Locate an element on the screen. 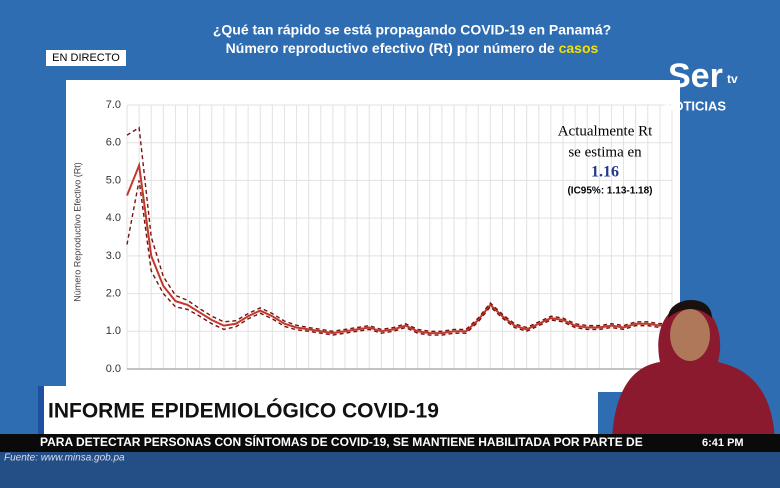 The image size is (780, 488). banner-accent is located at coordinates (41, 410).